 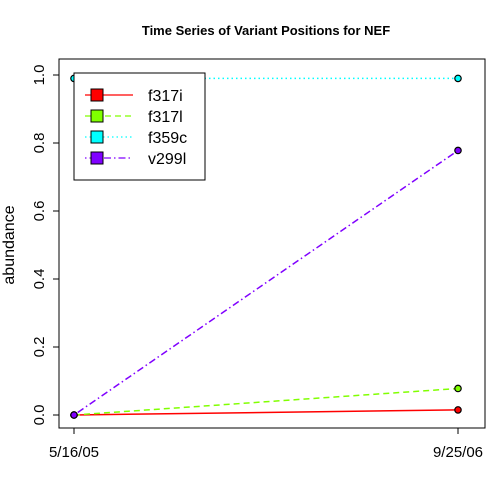 I want to click on y-axis: 0.0 0.2 0.4 0.6 0.8 1.0, so click(x=45, y=245).